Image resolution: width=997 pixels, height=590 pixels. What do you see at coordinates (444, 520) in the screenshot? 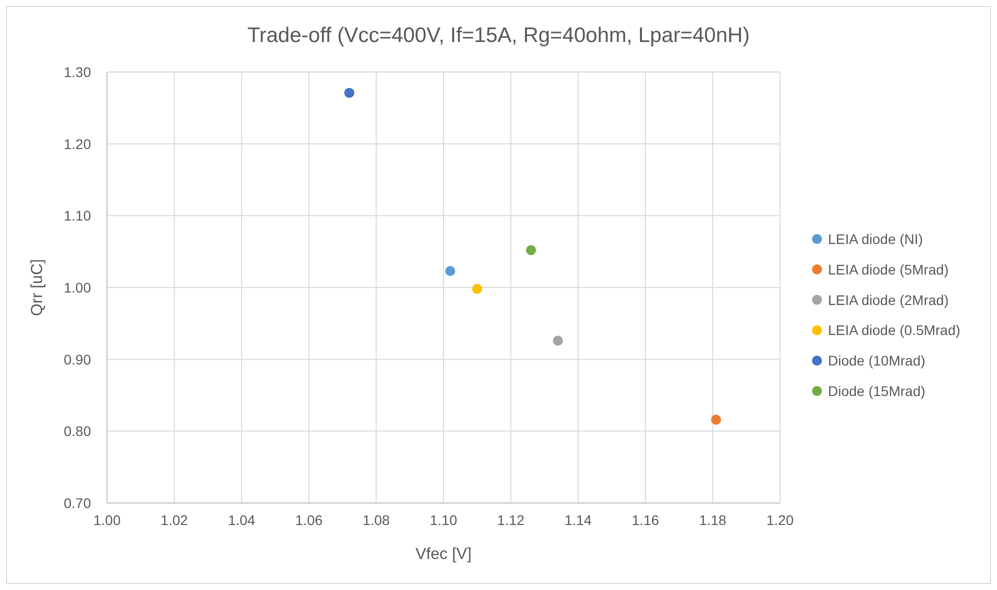
I see `x-tick-label: 1.10` at bounding box center [444, 520].